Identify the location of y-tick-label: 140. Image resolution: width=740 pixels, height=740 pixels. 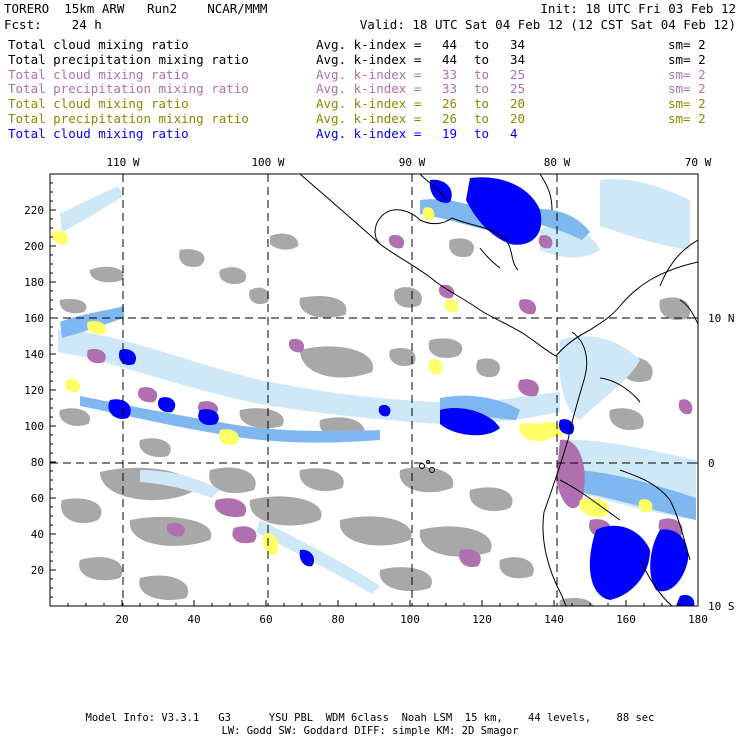
(34, 354).